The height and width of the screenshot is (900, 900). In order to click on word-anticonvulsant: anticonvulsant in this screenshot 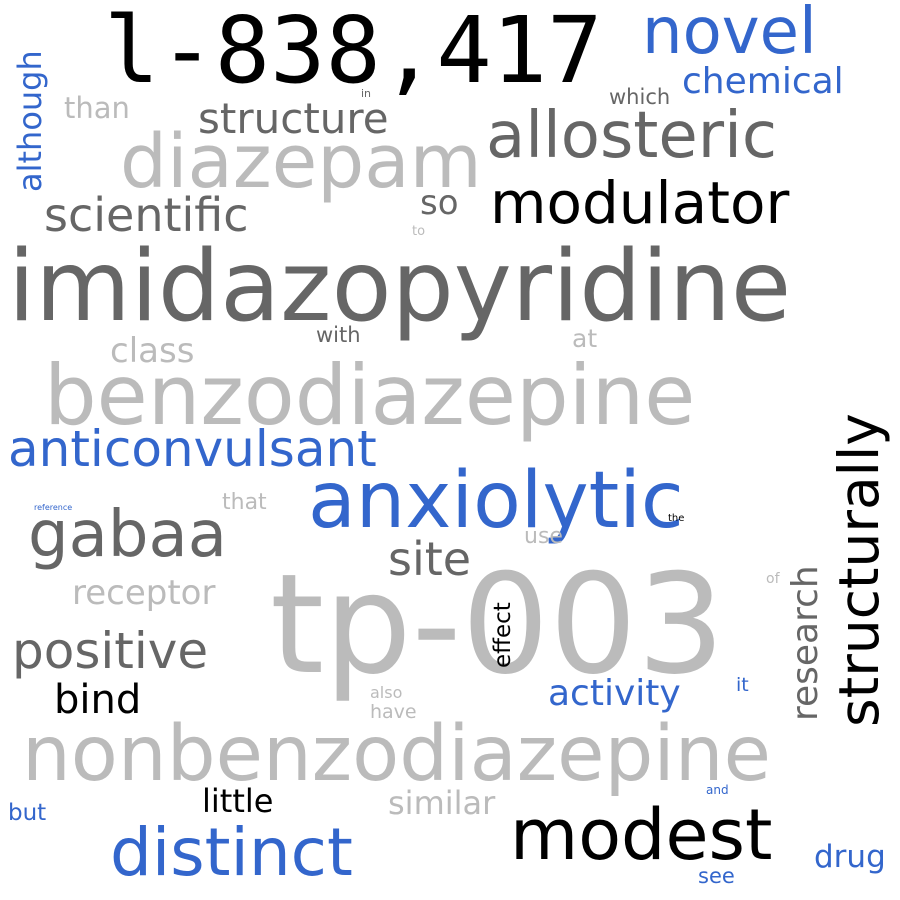, I will do `click(192, 449)`.